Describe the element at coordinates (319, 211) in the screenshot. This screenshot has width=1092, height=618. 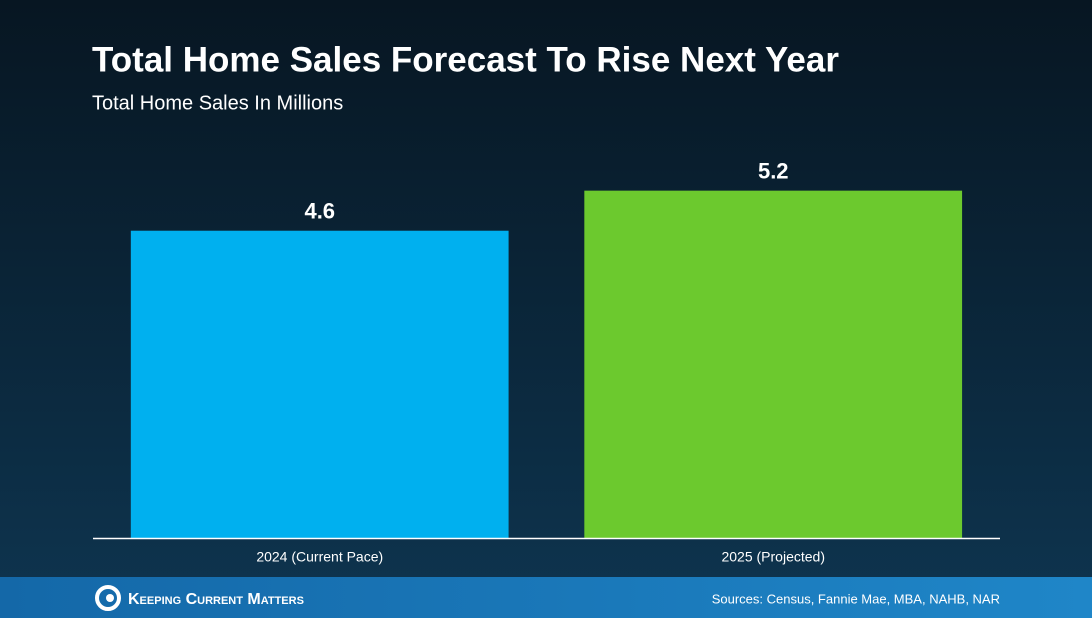
I see `value-label: 4.6` at that location.